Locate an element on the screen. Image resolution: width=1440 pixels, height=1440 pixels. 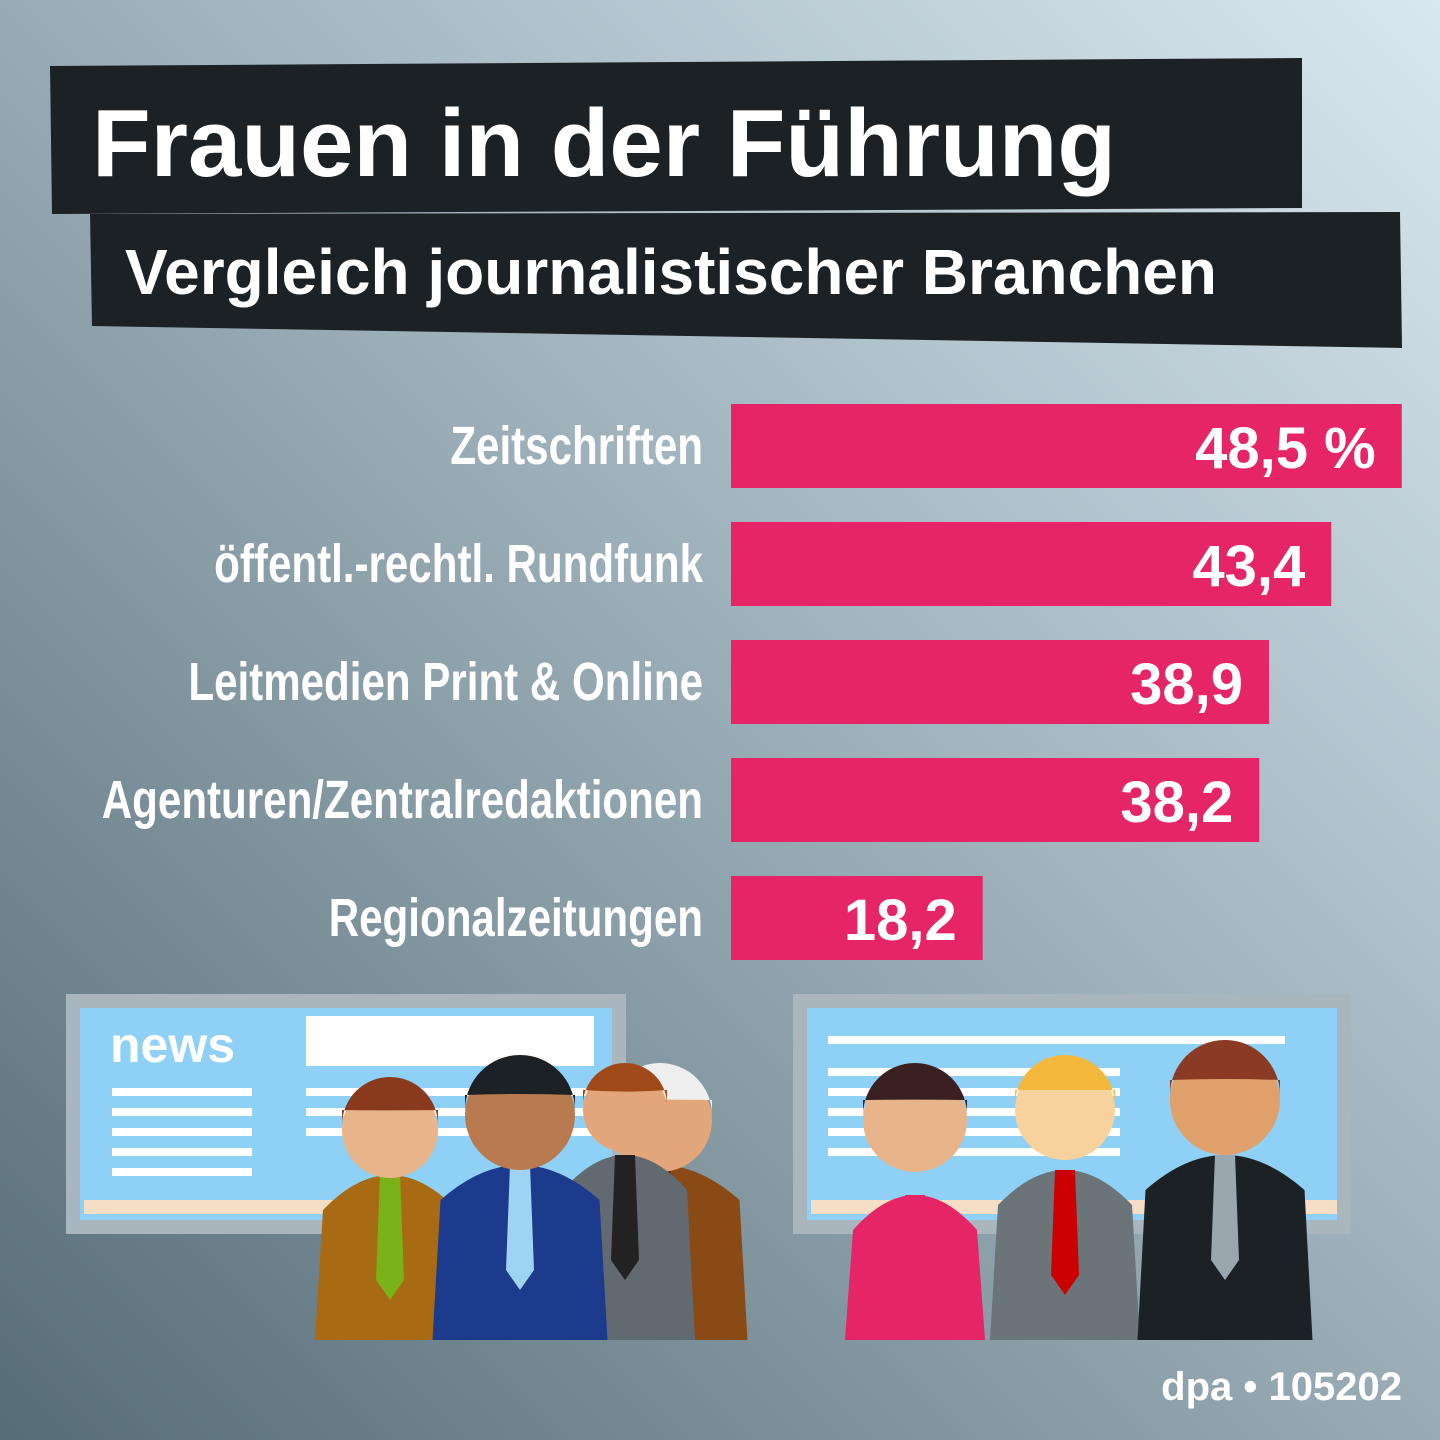
category-label: Agenturen/Zentralredaktionen is located at coordinates (402, 800).